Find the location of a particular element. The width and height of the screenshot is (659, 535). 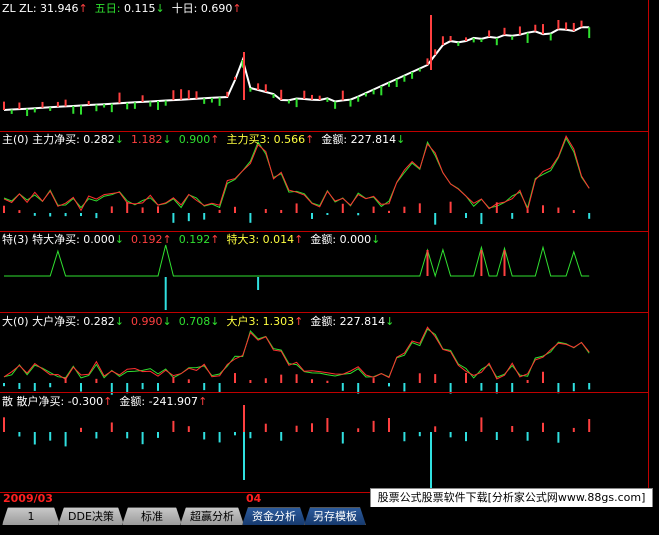

special-label: 特大净买: is located at coordinates (58, 239).